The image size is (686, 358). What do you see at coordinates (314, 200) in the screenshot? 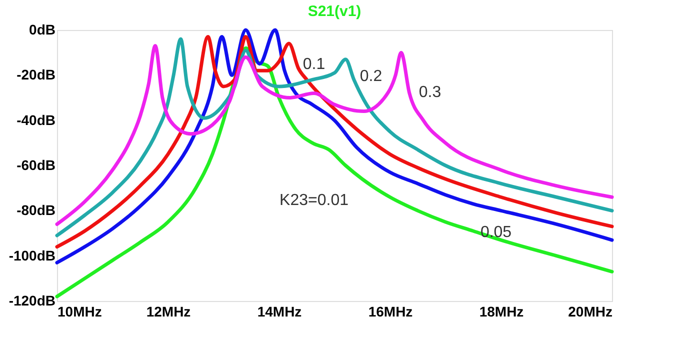
I see `annotation: K23=0.01` at bounding box center [314, 200].